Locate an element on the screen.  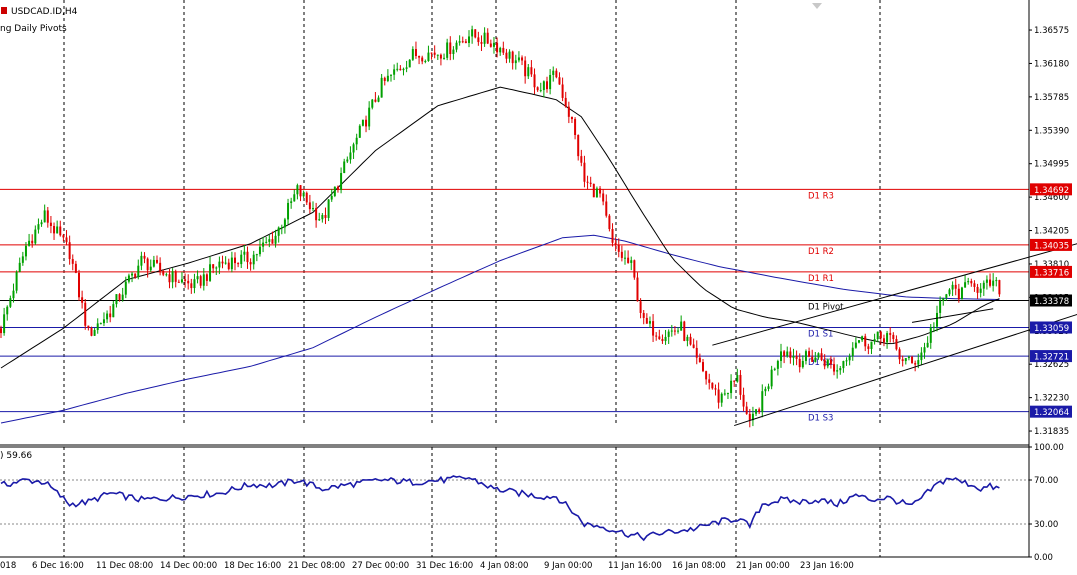
chart-shift-marker-icon is located at coordinates (817, 6).